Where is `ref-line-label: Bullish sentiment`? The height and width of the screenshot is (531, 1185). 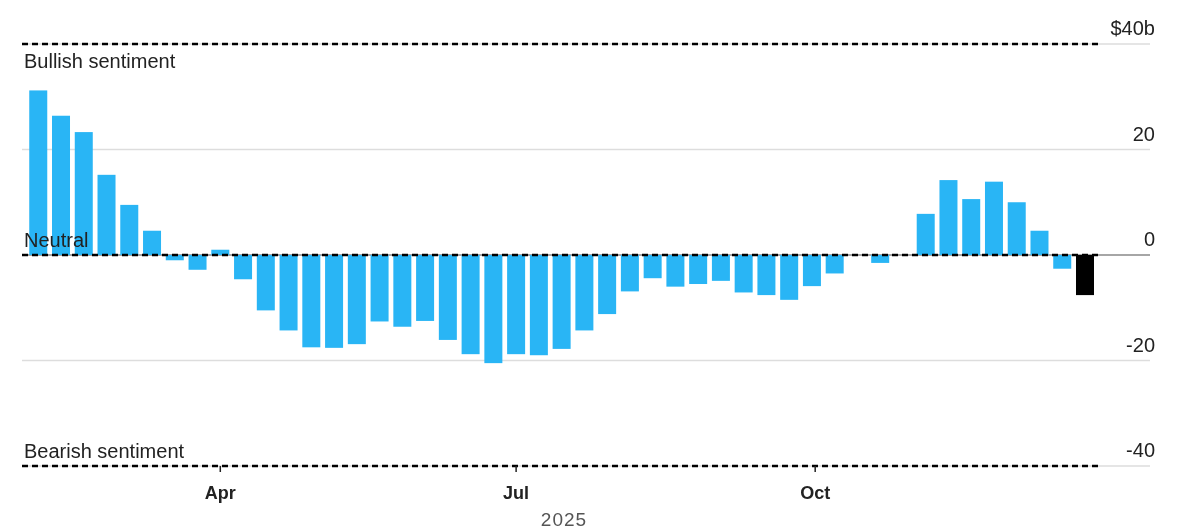
ref-line-label: Bullish sentiment is located at coordinates (100, 61).